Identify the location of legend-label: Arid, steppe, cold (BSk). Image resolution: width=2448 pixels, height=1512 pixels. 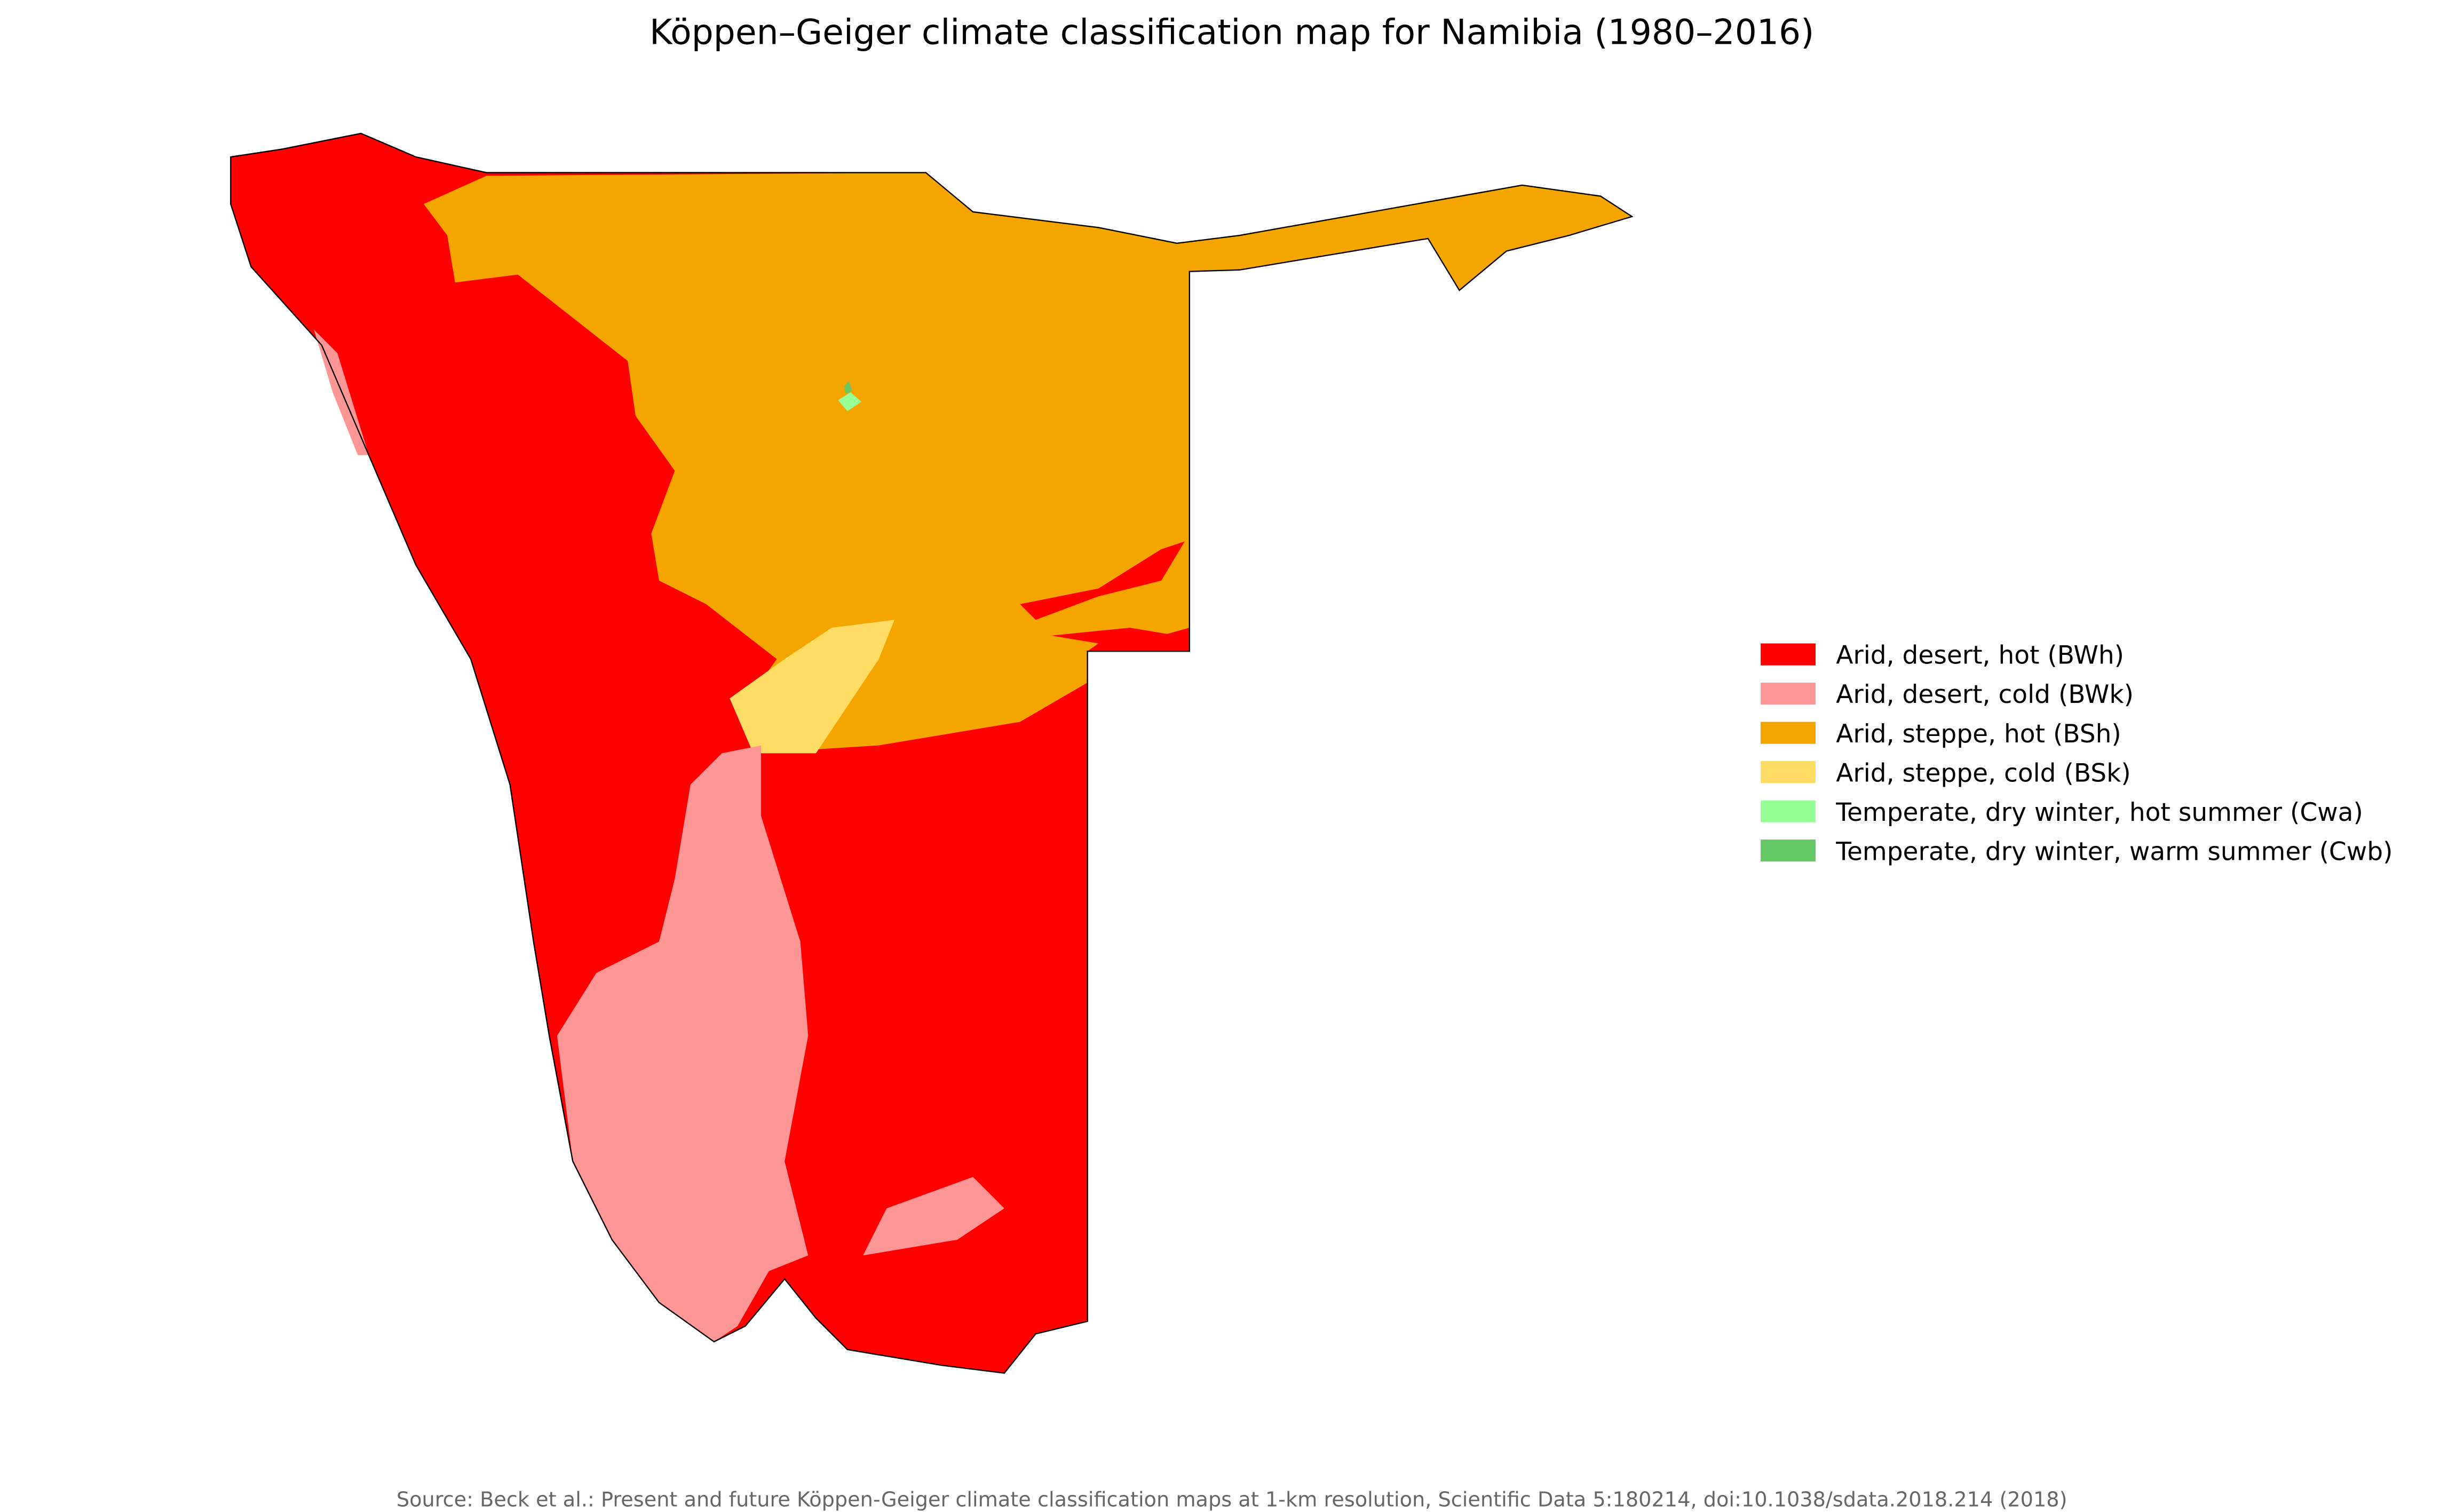
(1983, 773).